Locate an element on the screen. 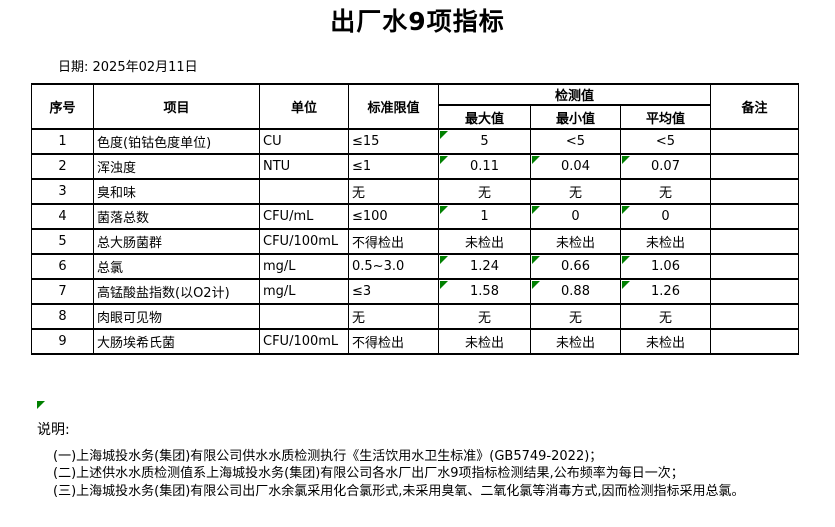 This screenshot has height=527, width=835. row-seq: 8 is located at coordinates (62, 316).